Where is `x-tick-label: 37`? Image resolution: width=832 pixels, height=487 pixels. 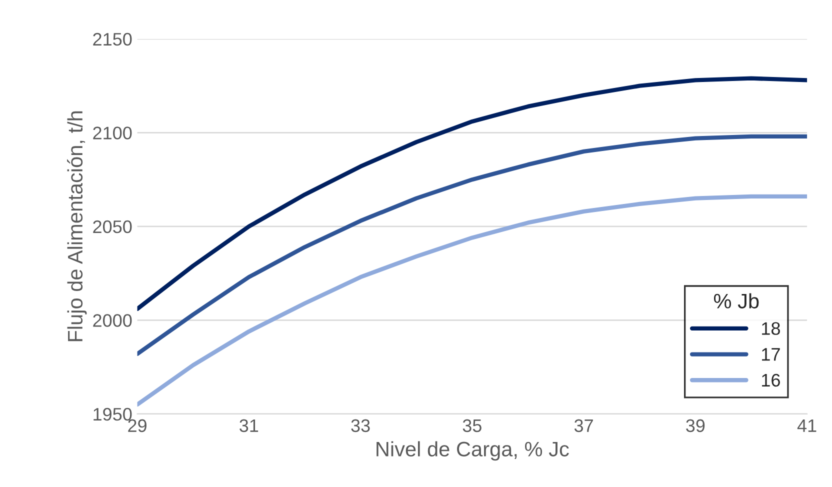 x-tick-label: 37 is located at coordinates (583, 425).